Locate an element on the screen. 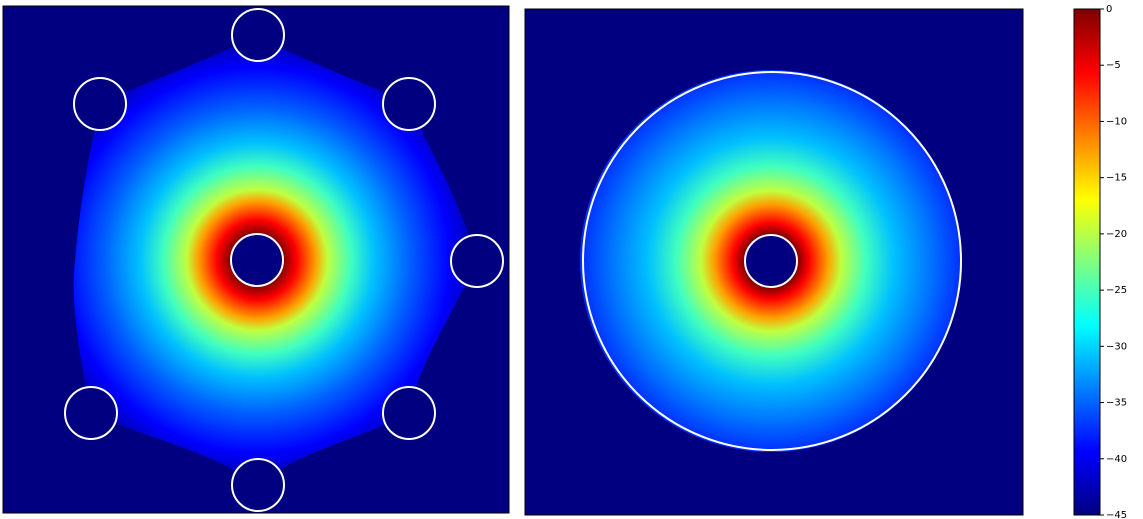 Image resolution: width=1143 pixels, height=519 pixels. colorbar-tick-label: −20 is located at coordinates (1116, 234).